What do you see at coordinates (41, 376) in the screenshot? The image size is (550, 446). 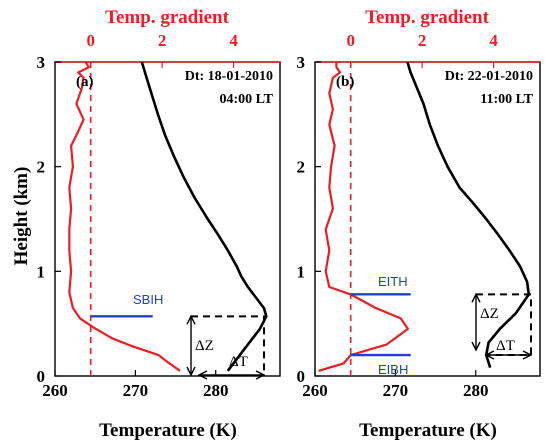 I see `y-tick-label-a: 0` at bounding box center [41, 376].